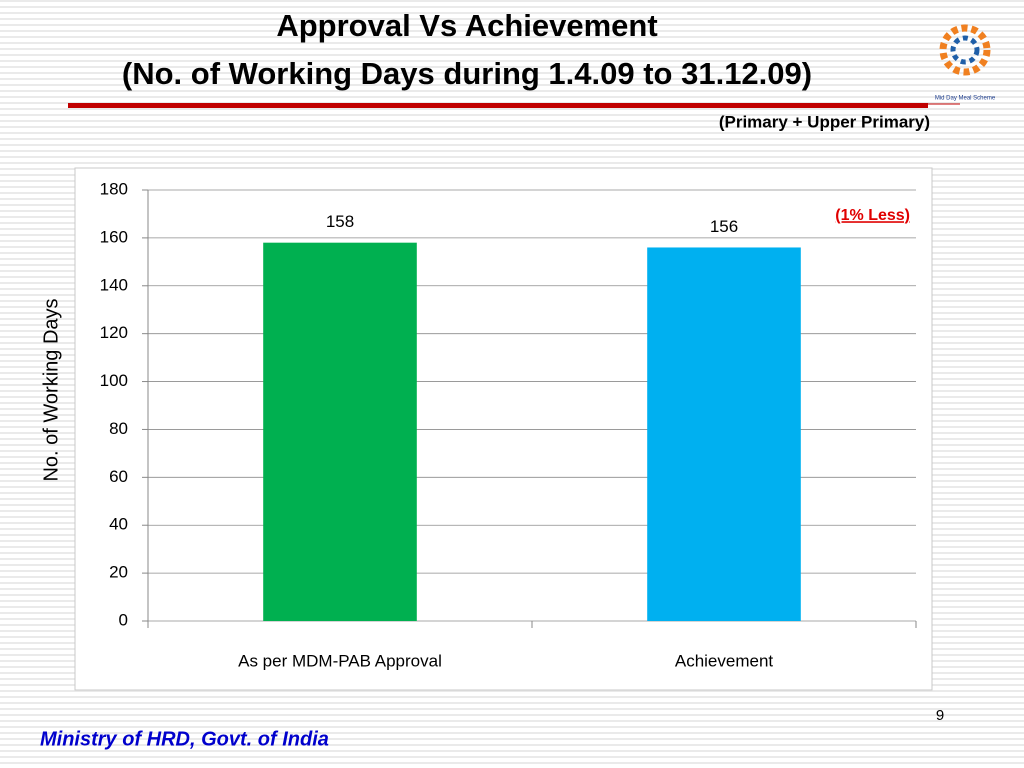 The image size is (1024, 768). Describe the element at coordinates (340, 221) in the screenshot. I see `value-label: 158` at that location.